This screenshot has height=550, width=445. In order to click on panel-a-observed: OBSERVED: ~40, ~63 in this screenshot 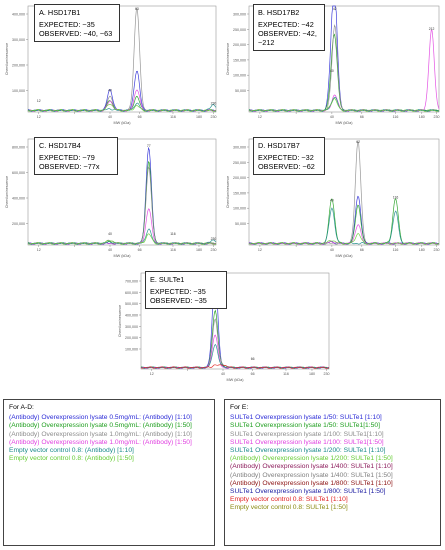, I will do `click(76, 33)`.